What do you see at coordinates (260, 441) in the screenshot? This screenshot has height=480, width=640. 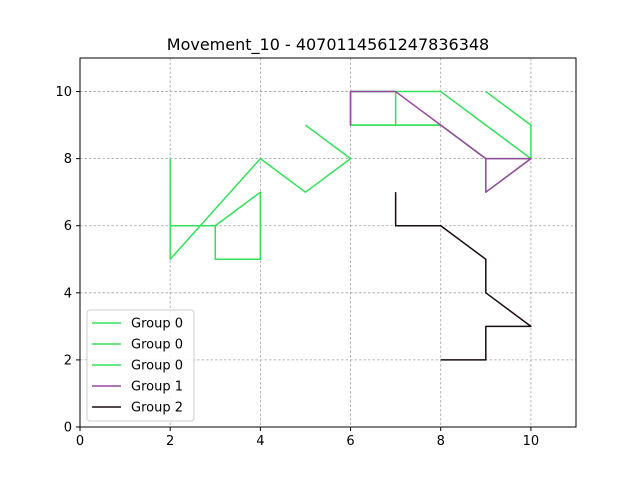 I see `x-tick-label: 4` at bounding box center [260, 441].